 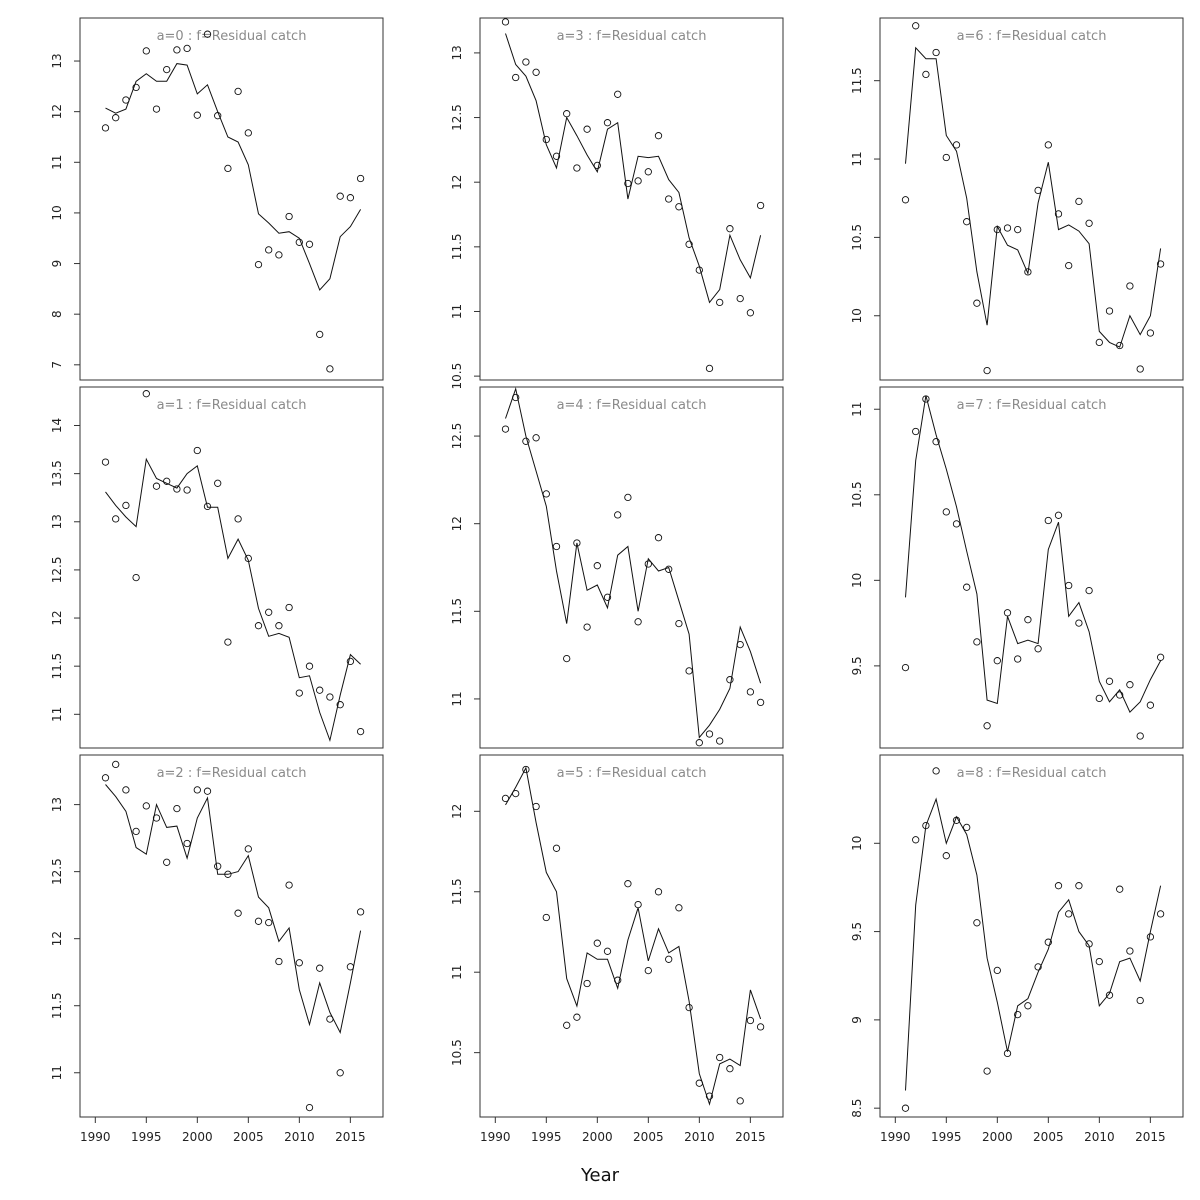 I want to click on panel-frame, so click(x=631, y=567).